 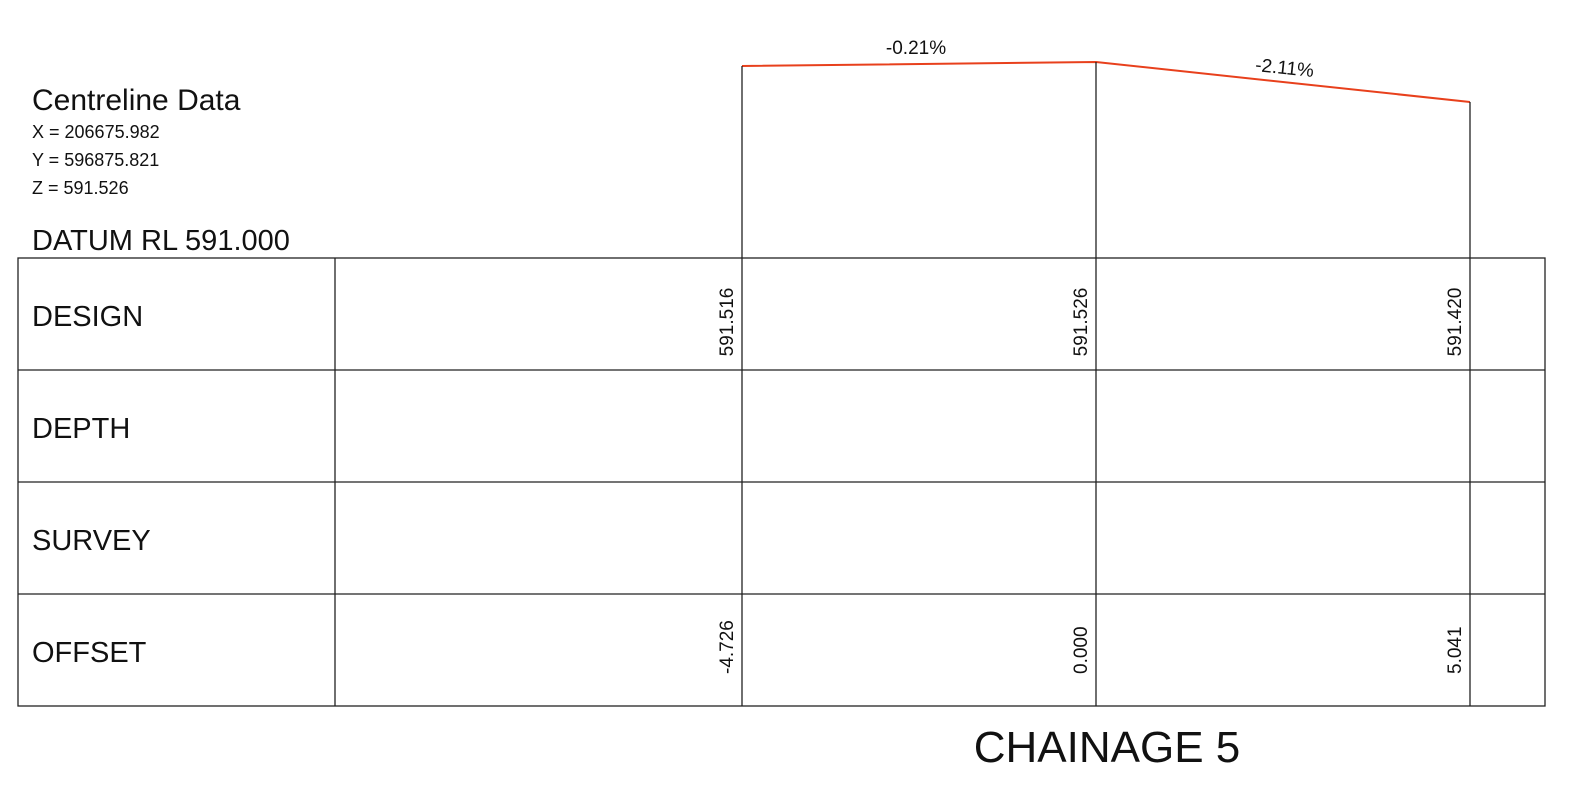 What do you see at coordinates (727, 322) in the screenshot?
I see `cell-value: 591.516` at bounding box center [727, 322].